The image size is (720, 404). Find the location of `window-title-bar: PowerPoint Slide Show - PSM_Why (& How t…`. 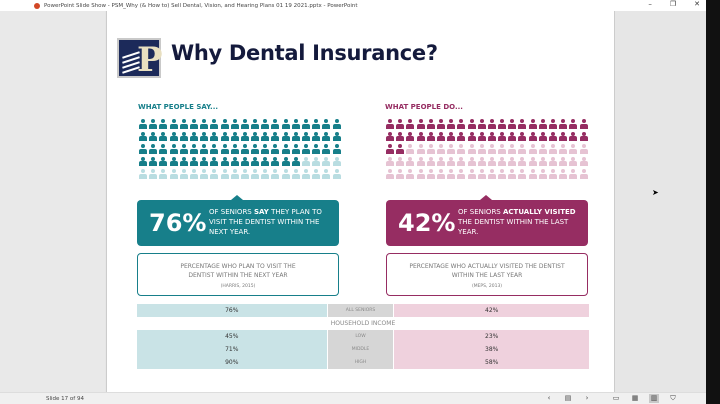

window-title-bar: PowerPoint Slide Show - PSM_Why (& How t… is located at coordinates (353, 5).